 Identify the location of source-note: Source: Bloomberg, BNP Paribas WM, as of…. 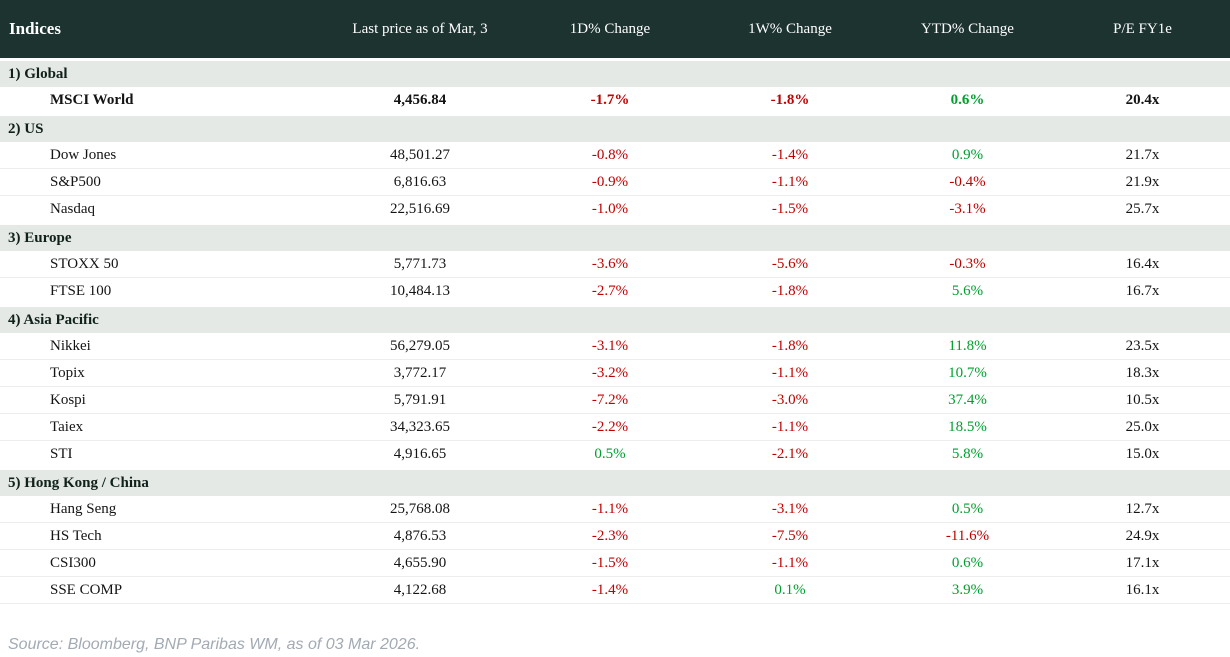
(214, 644).